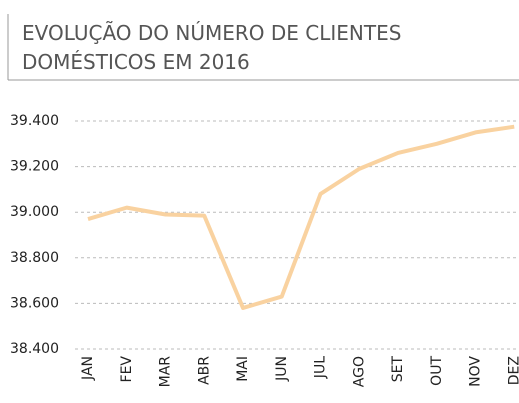  I want to click on y-tick-label: 39.000, so click(34, 212).